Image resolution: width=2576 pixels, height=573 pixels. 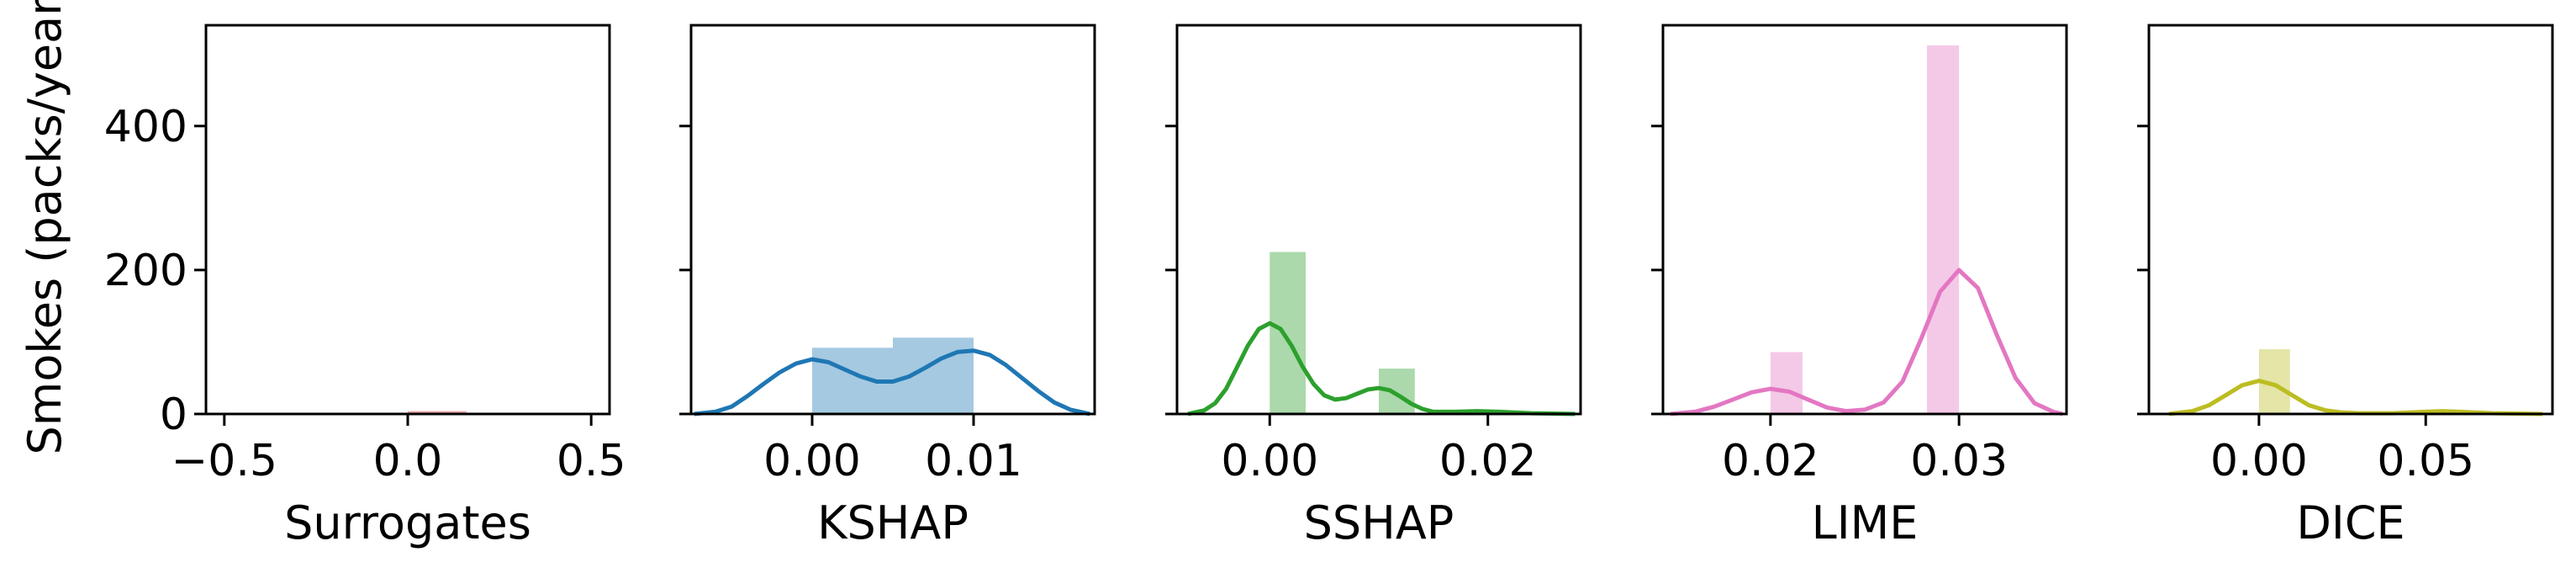 I want to click on x-tick-label: 0.03, so click(x=1959, y=461).